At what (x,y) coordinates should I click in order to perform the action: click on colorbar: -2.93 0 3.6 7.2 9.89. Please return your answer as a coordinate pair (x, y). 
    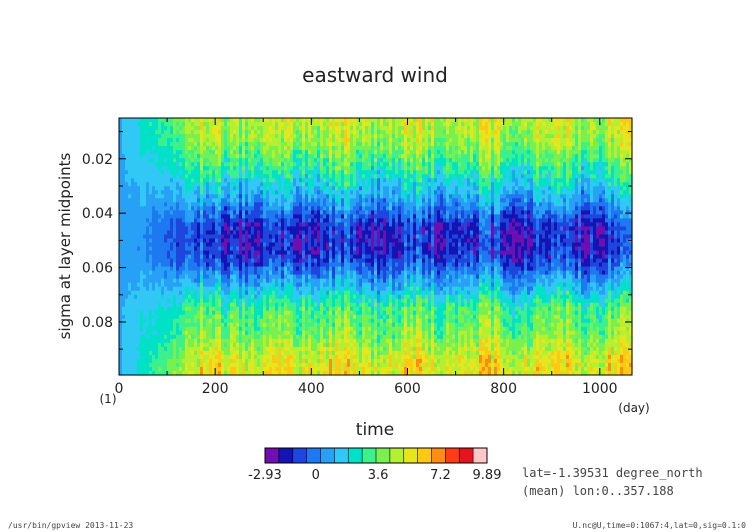
    Looking at the image, I should click on (375, 465).